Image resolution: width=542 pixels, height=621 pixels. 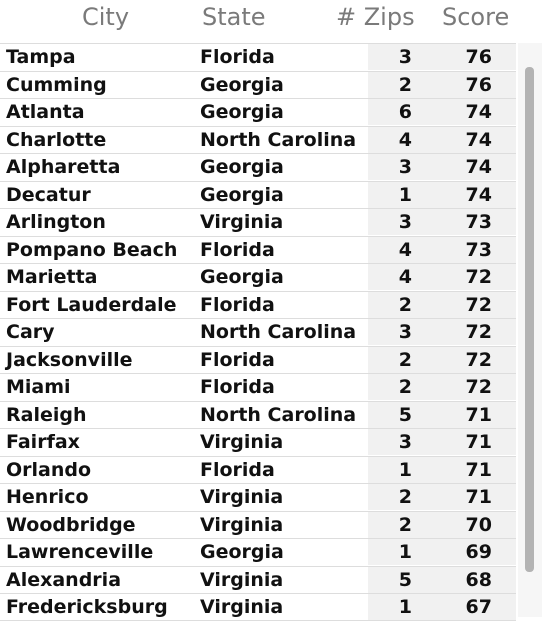 I want to click on table-row: Jacksonville Florida 2 72, so click(x=258, y=359).